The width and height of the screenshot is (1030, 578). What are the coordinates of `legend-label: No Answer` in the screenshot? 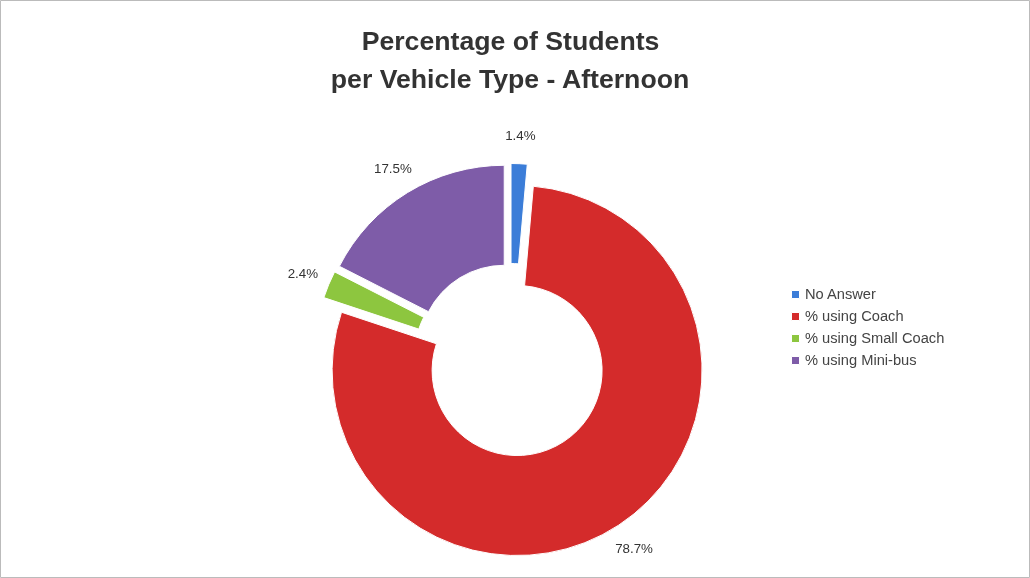 It's located at (840, 294).